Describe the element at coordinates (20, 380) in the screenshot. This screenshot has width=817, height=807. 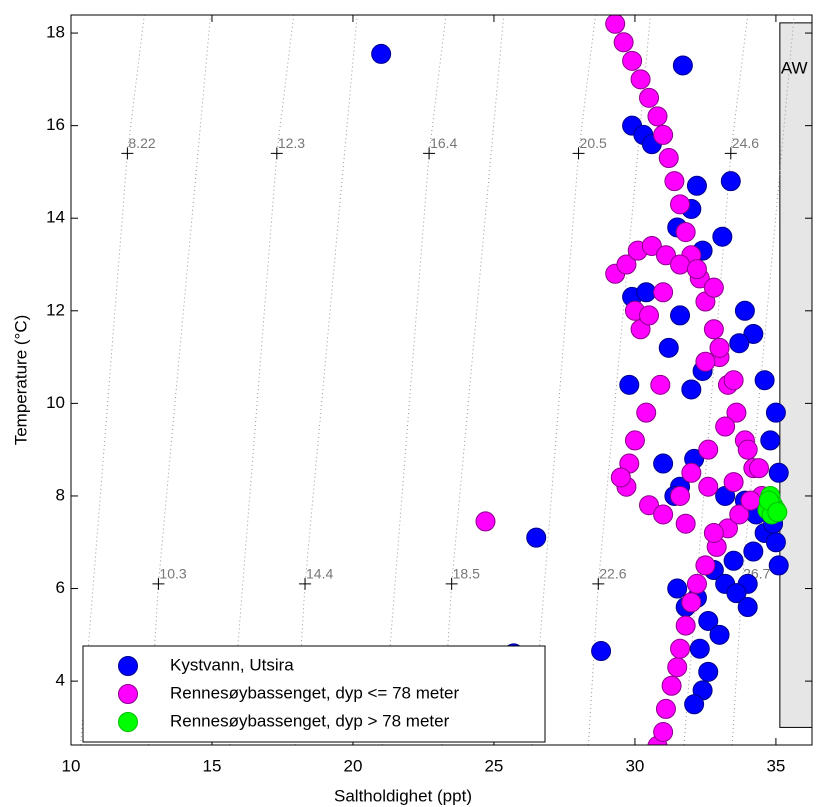
I see `y-axis-label: Temperature (°C)` at that location.